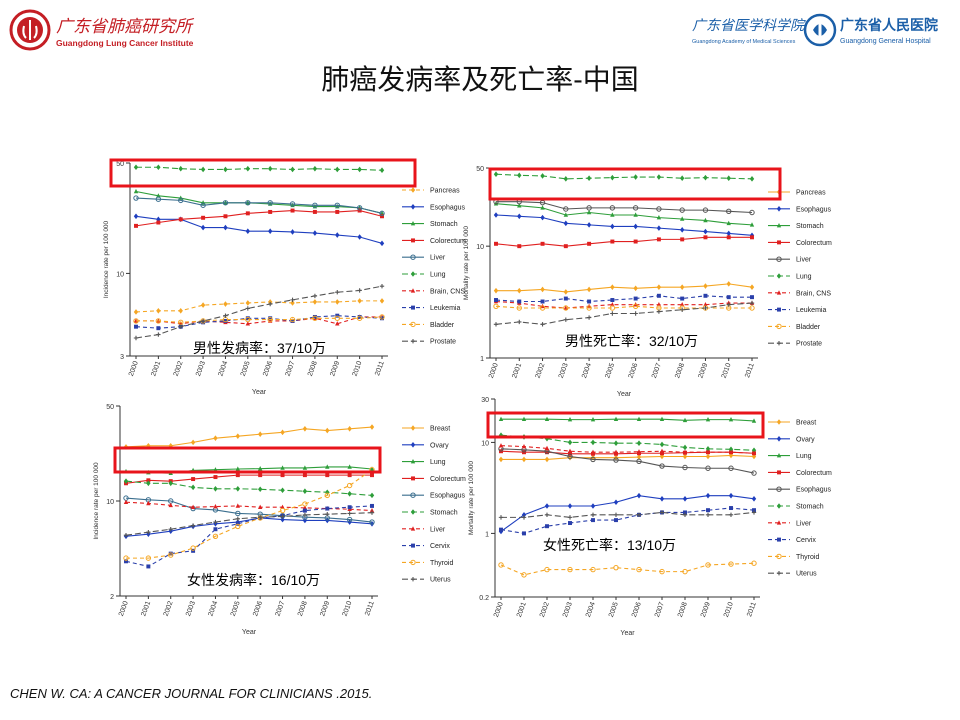 This screenshot has height=720, width=960. Describe the element at coordinates (445, 191) in the screenshot. I see `legend-label: Pancreas` at that location.